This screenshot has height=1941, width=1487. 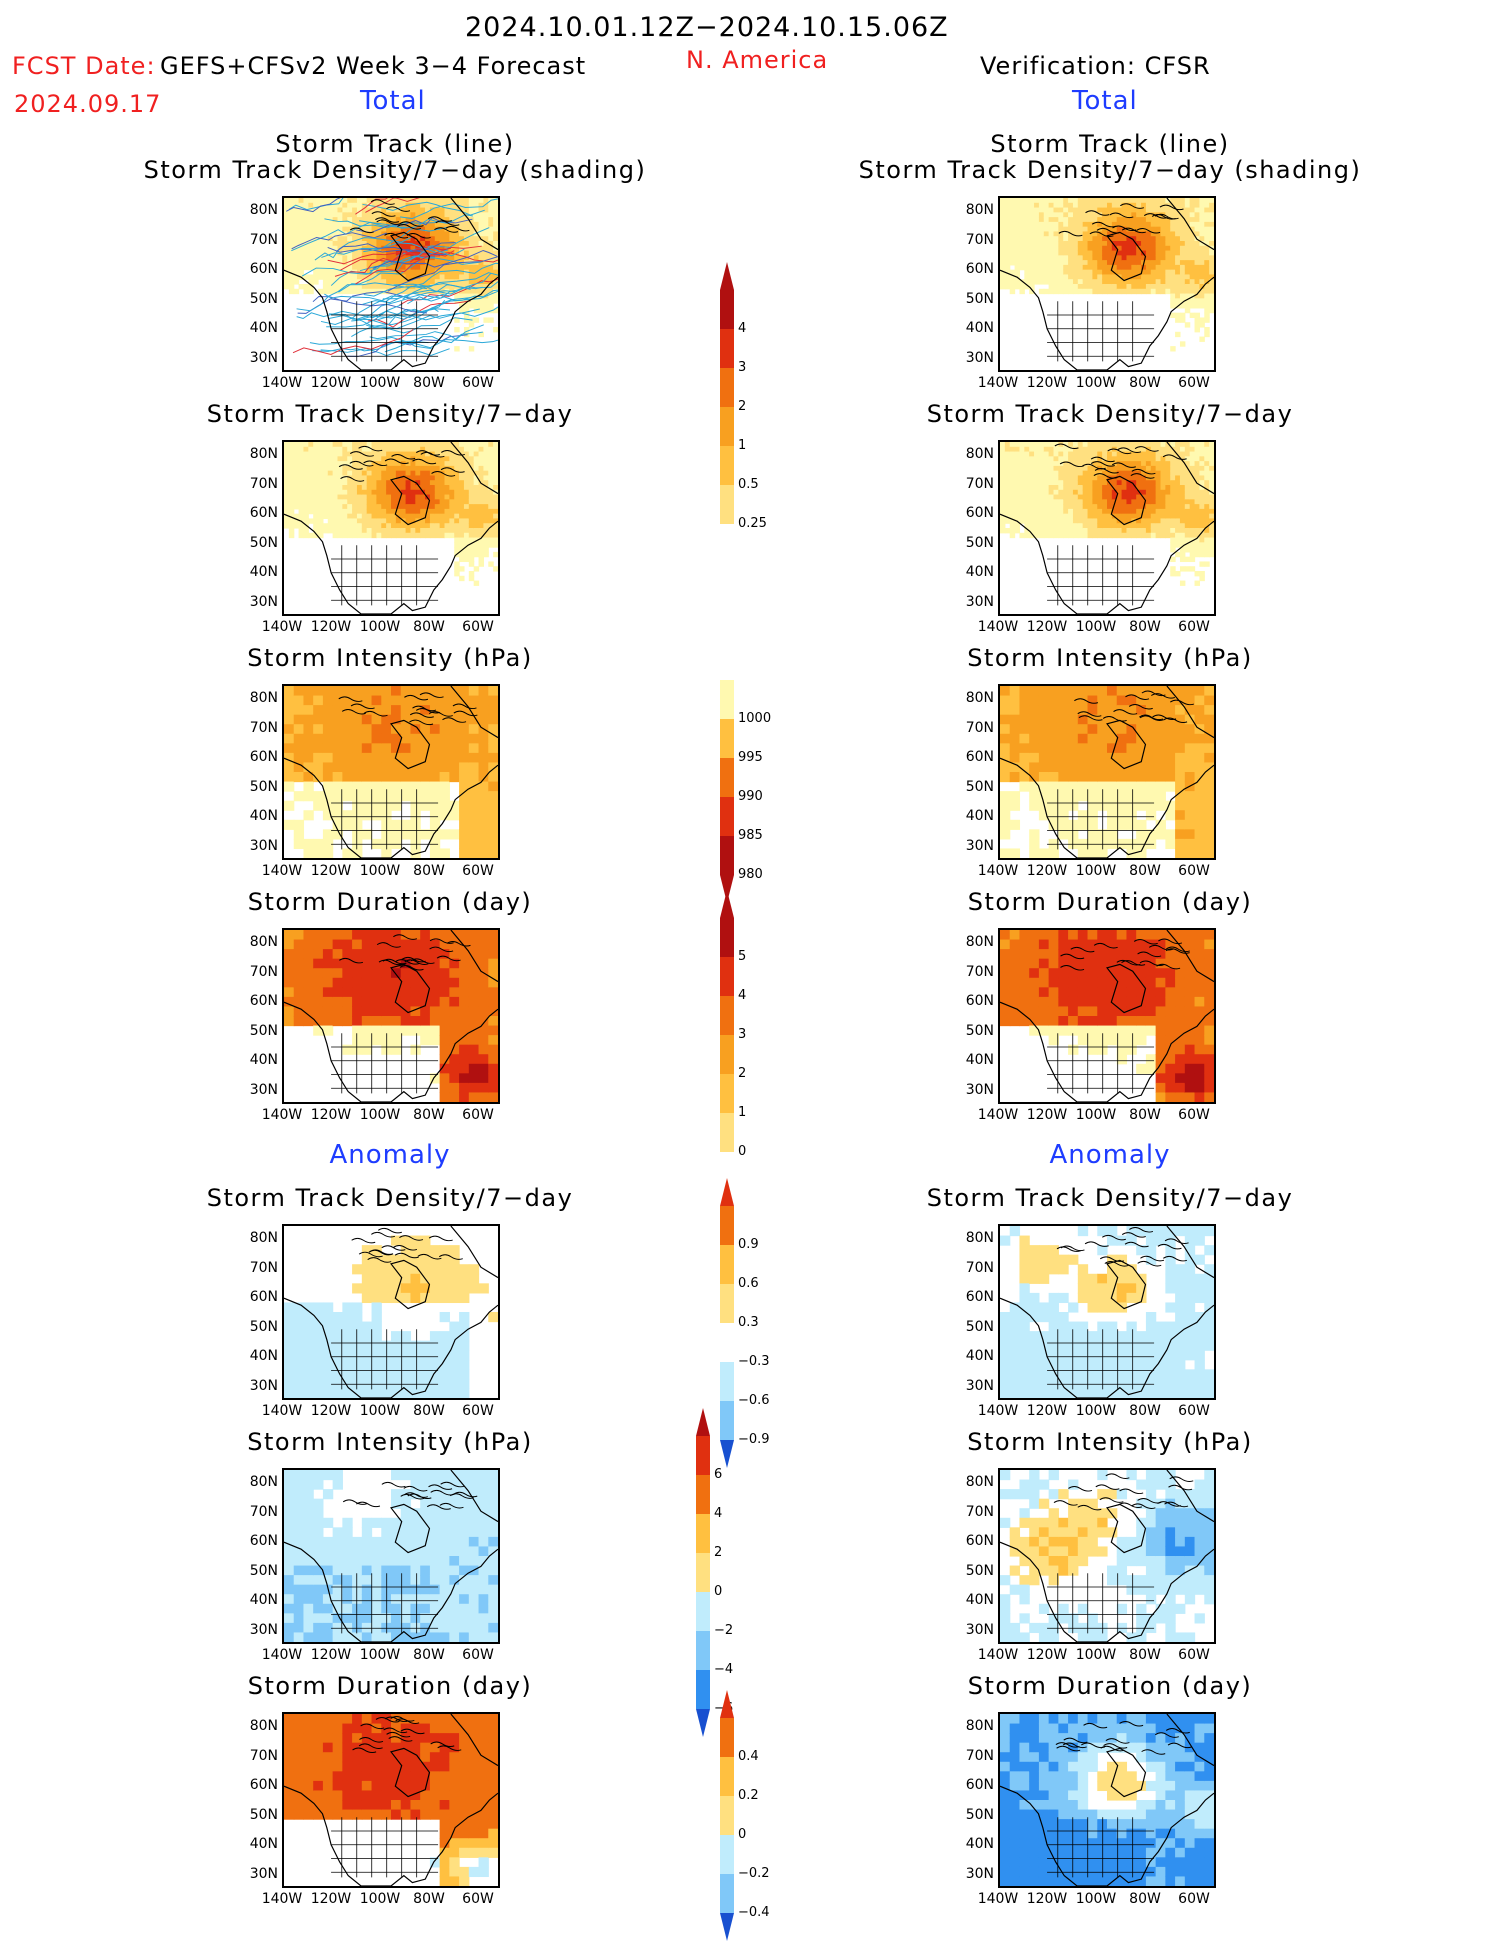 What do you see at coordinates (1110, 1198) in the screenshot?
I see `title-density-anom-right: Storm Track Density/7−day` at bounding box center [1110, 1198].